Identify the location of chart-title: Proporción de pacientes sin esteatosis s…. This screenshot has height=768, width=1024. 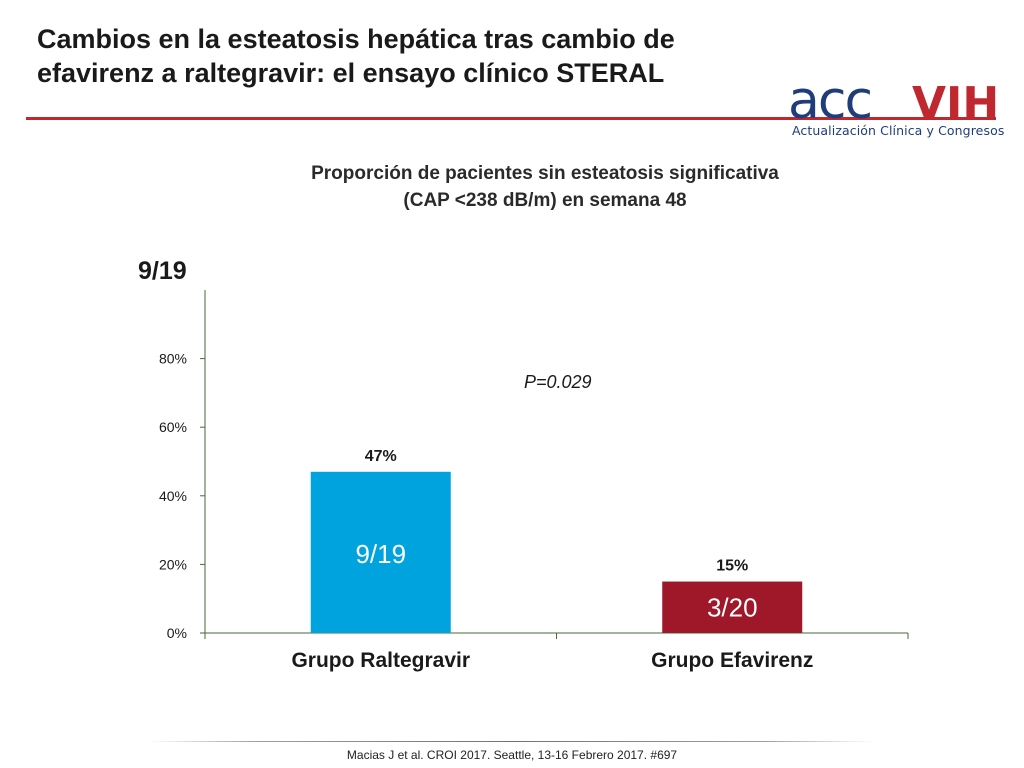
(545, 173).